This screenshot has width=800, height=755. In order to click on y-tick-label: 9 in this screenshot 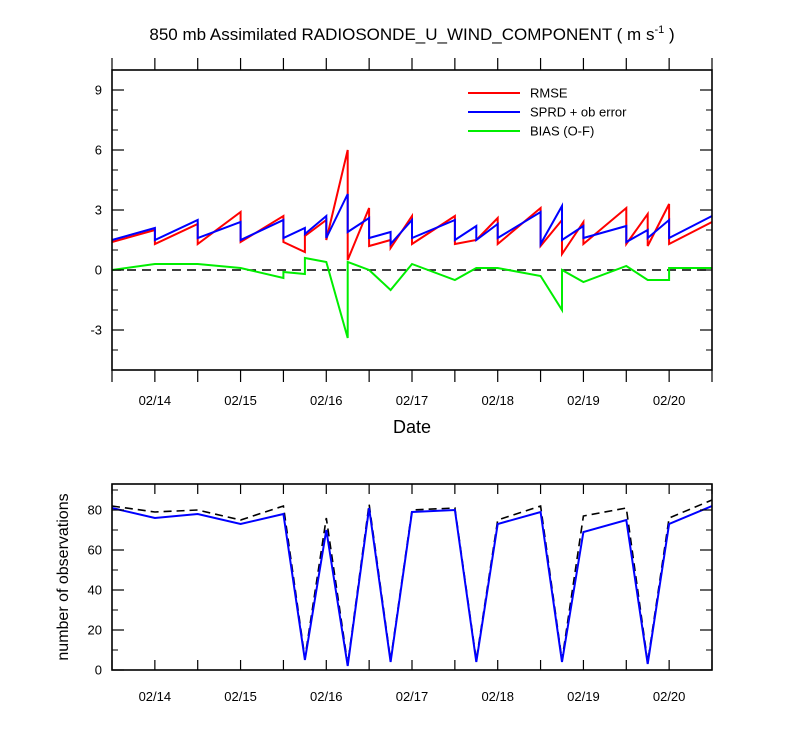, I will do `click(98, 90)`.